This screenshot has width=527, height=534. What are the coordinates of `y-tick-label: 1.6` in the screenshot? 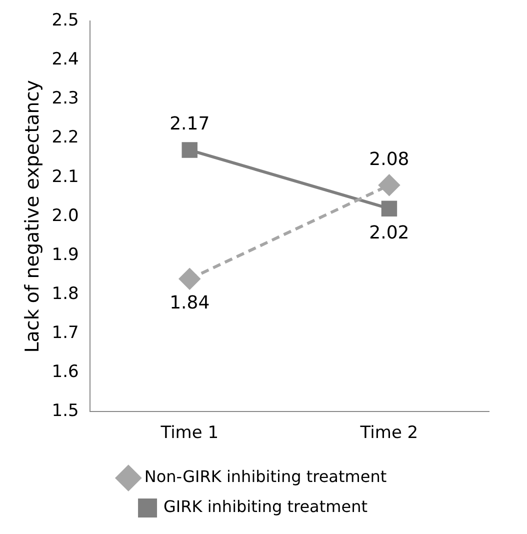 It's located at (65, 372).